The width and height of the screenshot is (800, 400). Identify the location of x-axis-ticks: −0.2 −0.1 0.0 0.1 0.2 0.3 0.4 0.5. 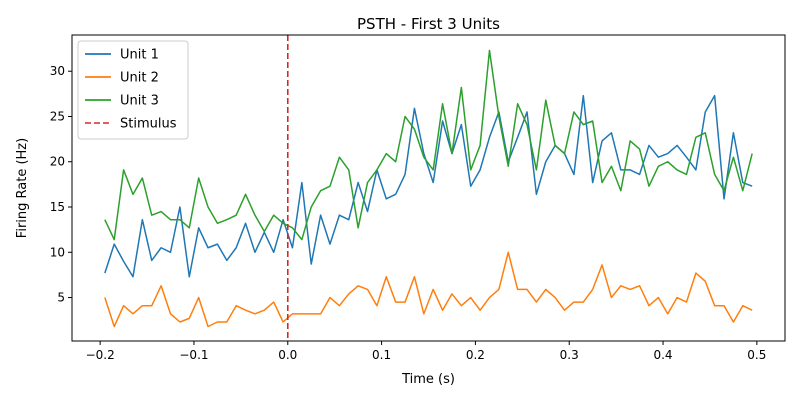
(426, 351).